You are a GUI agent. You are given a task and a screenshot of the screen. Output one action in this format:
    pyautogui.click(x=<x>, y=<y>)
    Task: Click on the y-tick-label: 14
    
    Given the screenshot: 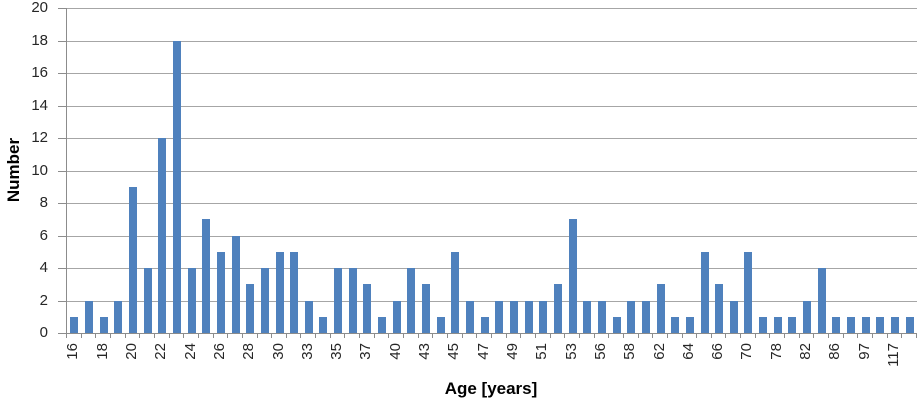 What is the action you would take?
    pyautogui.click(x=39, y=105)
    